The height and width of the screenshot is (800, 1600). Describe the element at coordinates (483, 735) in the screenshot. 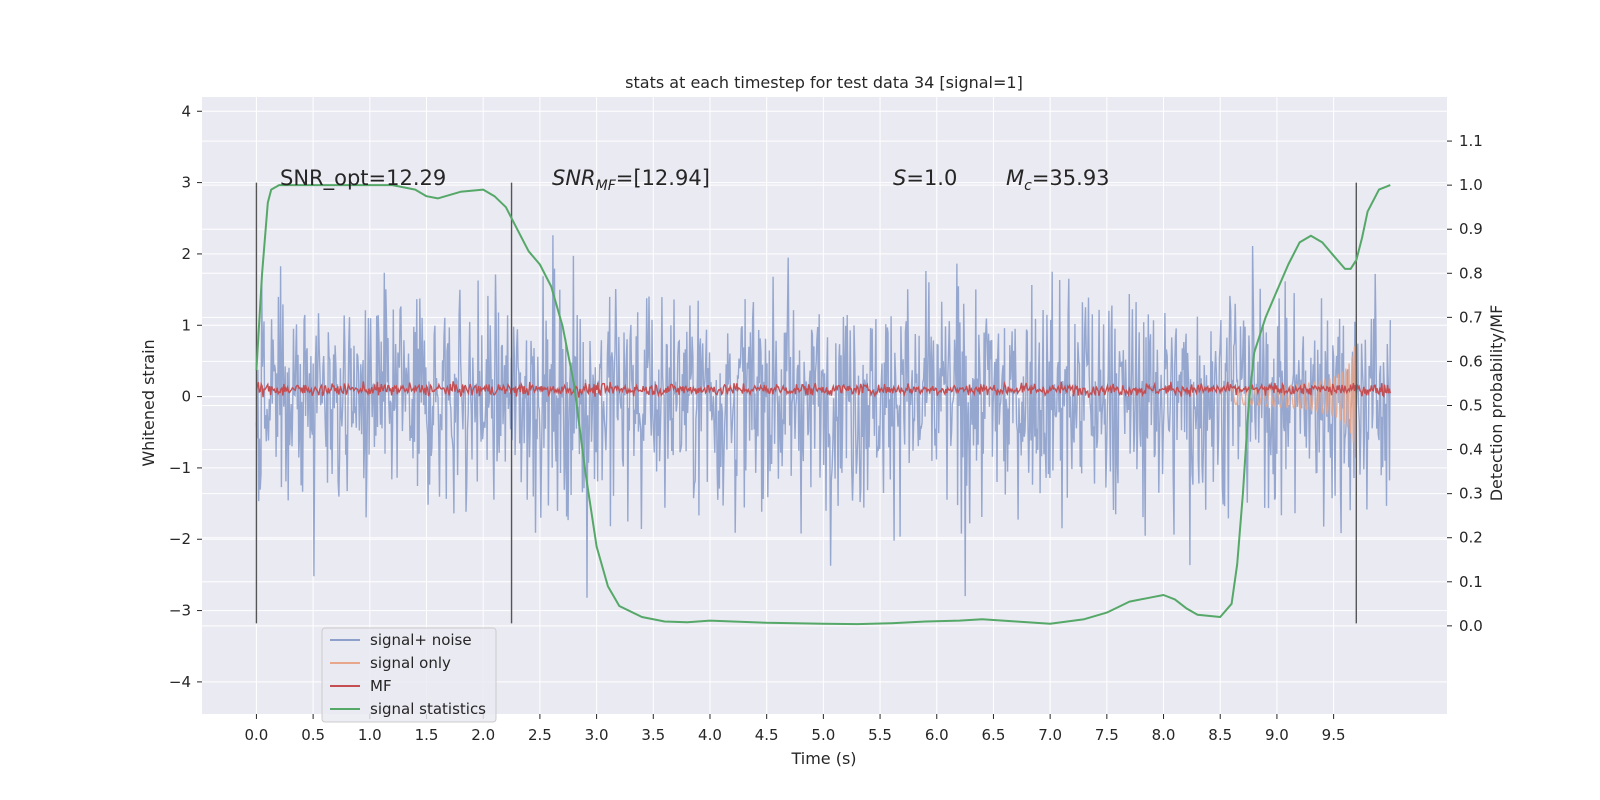

I see `x-tick-label: 2.0` at that location.